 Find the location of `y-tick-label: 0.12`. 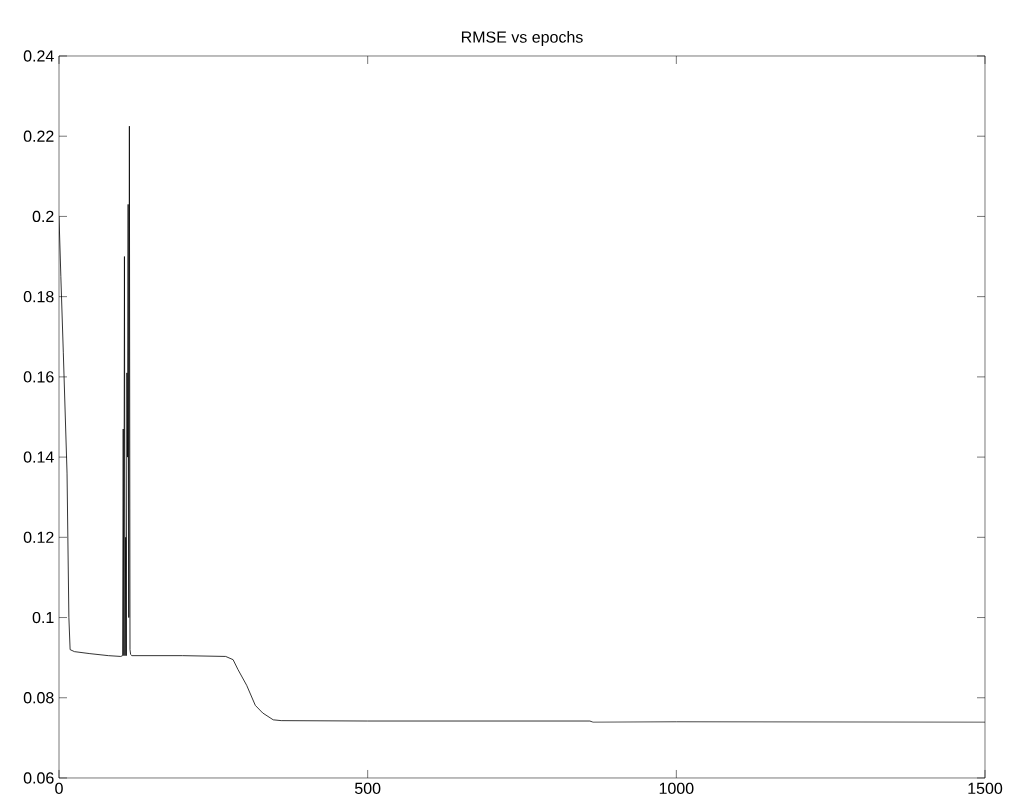

y-tick-label: 0.12 is located at coordinates (38, 537).